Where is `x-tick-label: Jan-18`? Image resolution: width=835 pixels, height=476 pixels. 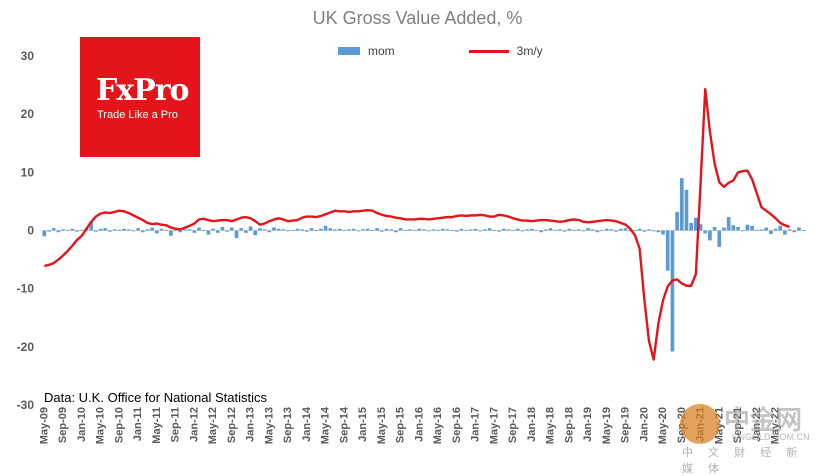 x-tick-label: Jan-18 is located at coordinates (532, 424).